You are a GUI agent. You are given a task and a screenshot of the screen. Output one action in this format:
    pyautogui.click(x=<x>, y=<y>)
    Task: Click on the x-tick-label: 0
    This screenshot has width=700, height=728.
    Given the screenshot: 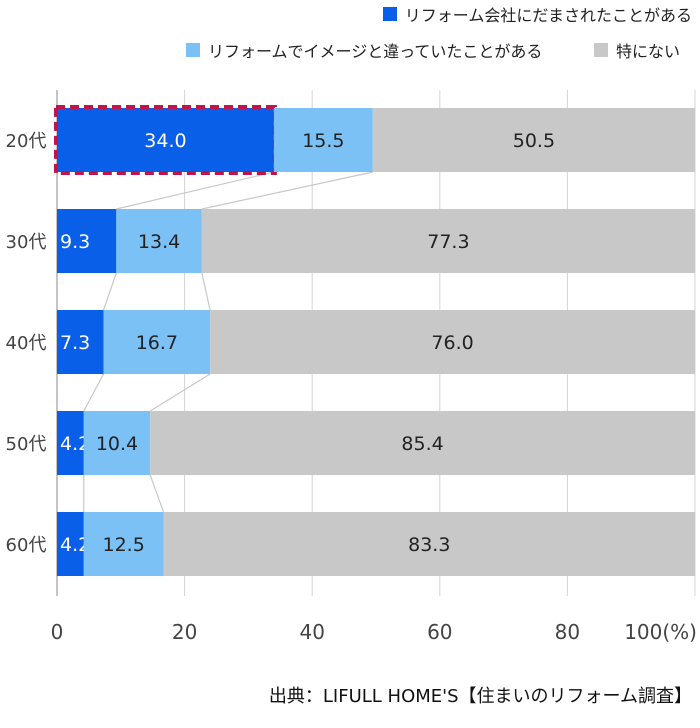 What is the action you would take?
    pyautogui.click(x=57, y=632)
    